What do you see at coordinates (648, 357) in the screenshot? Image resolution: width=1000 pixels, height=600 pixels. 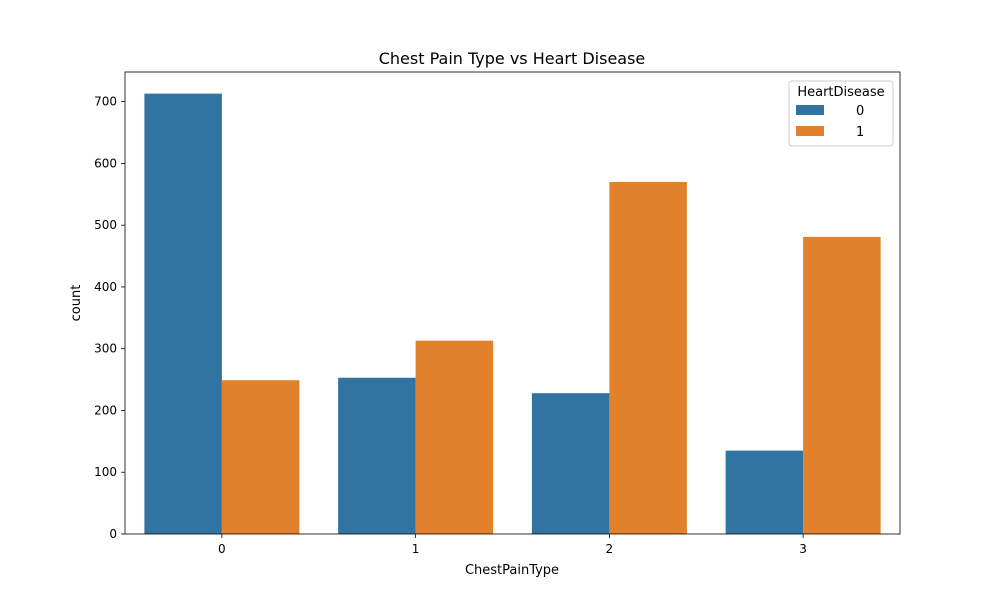 I see `bar-cat2-series1` at bounding box center [648, 357].